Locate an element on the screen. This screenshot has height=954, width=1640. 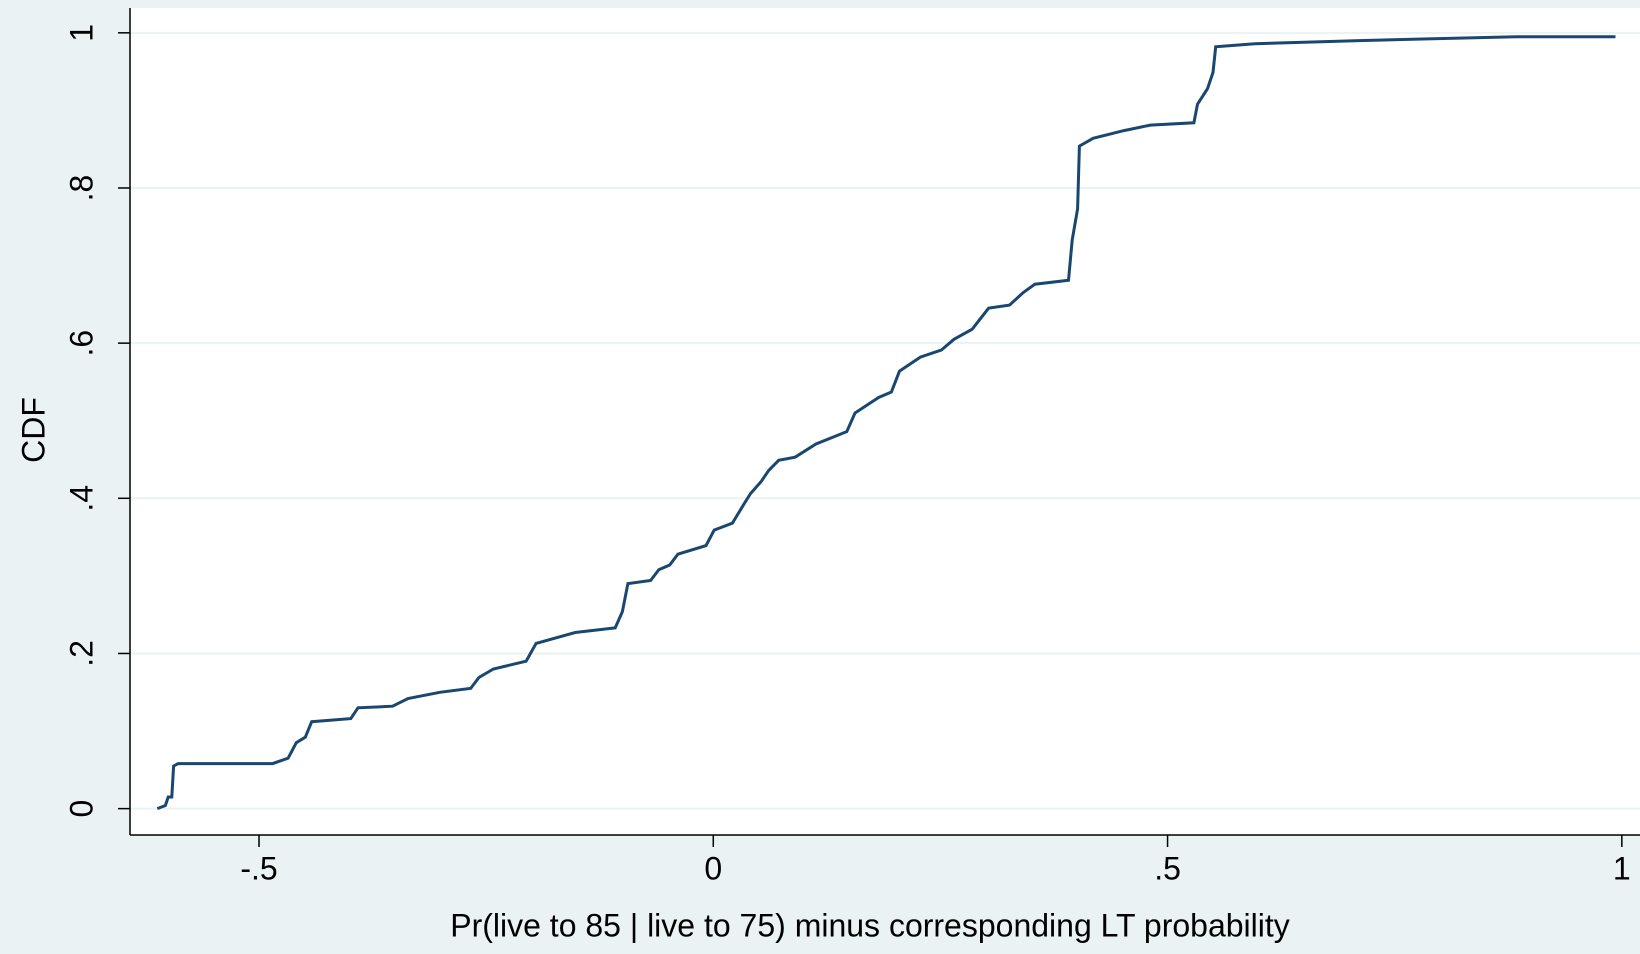
y-tick-label: .4 is located at coordinates (81, 498).